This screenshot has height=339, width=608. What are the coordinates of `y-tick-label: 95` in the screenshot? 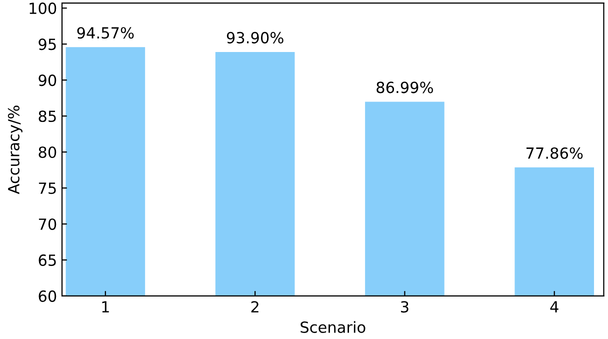 It's located at (47, 44).